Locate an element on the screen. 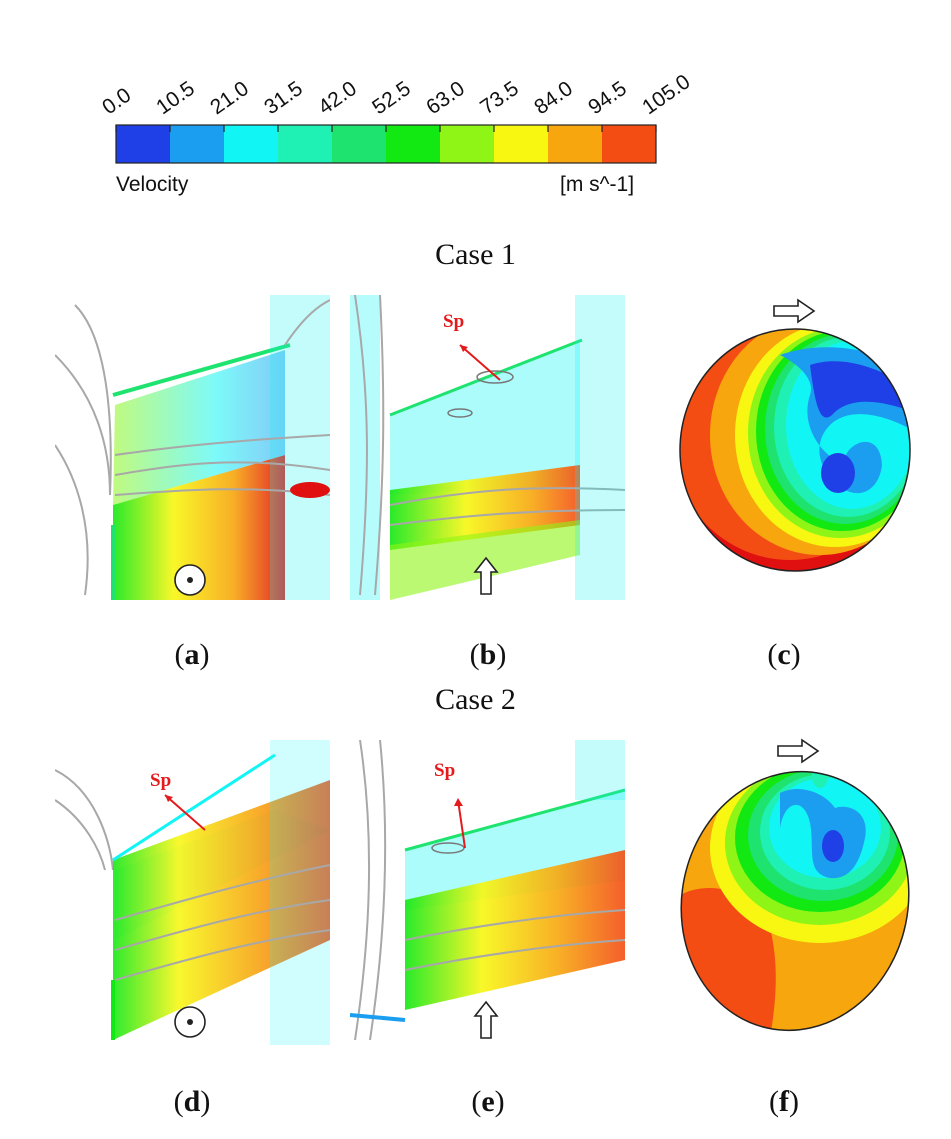 The width and height of the screenshot is (951, 1139). case-2-title: Case 2 is located at coordinates (475, 699).